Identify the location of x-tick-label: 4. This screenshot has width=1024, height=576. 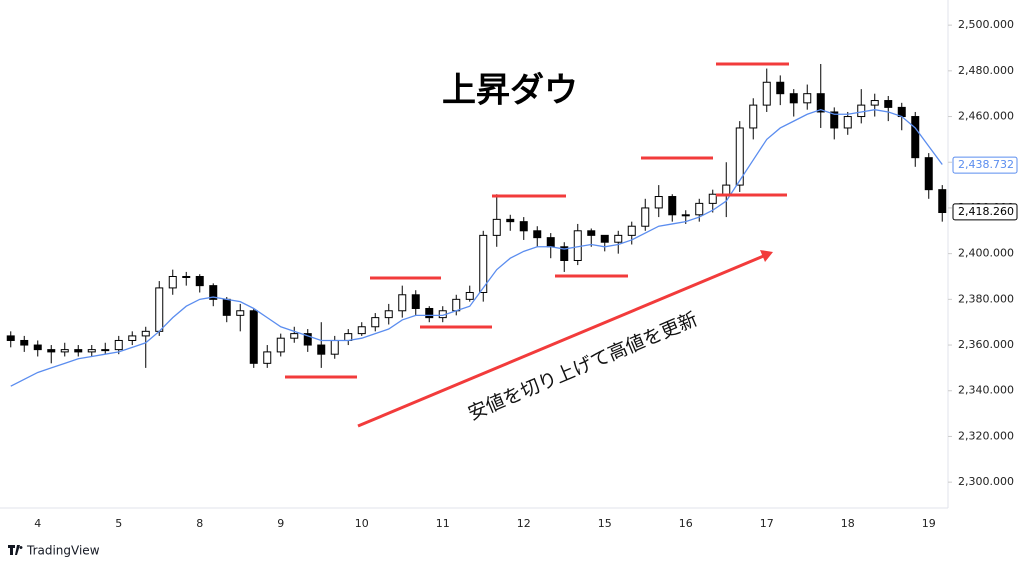
(37, 523).